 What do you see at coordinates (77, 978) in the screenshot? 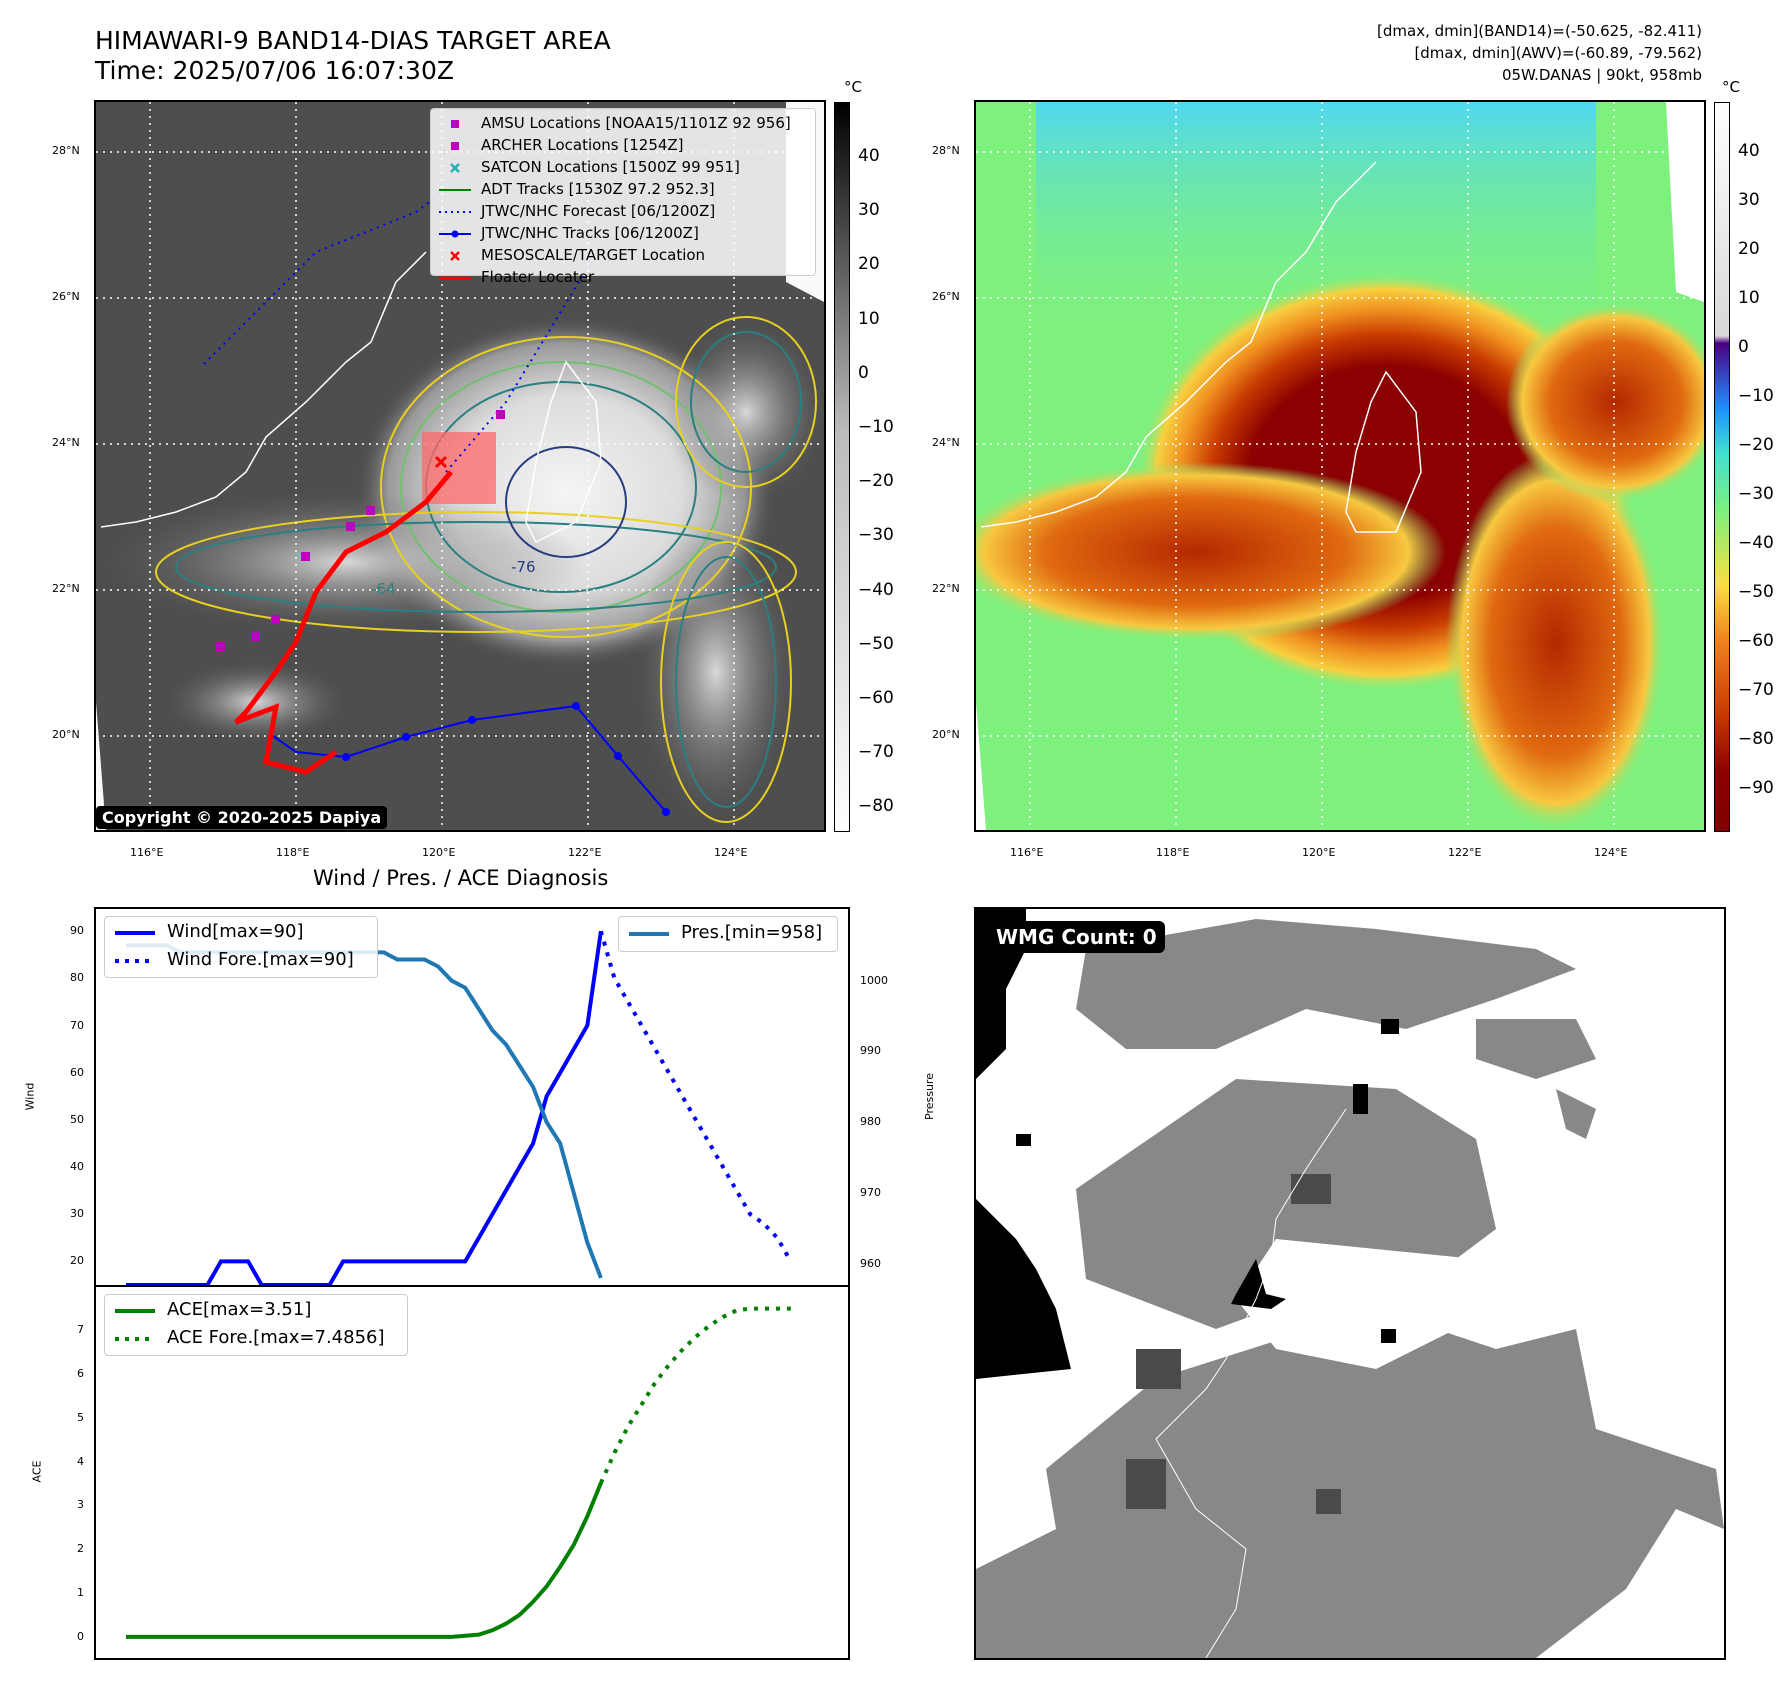
I see `wind-axis-tick: 80` at bounding box center [77, 978].